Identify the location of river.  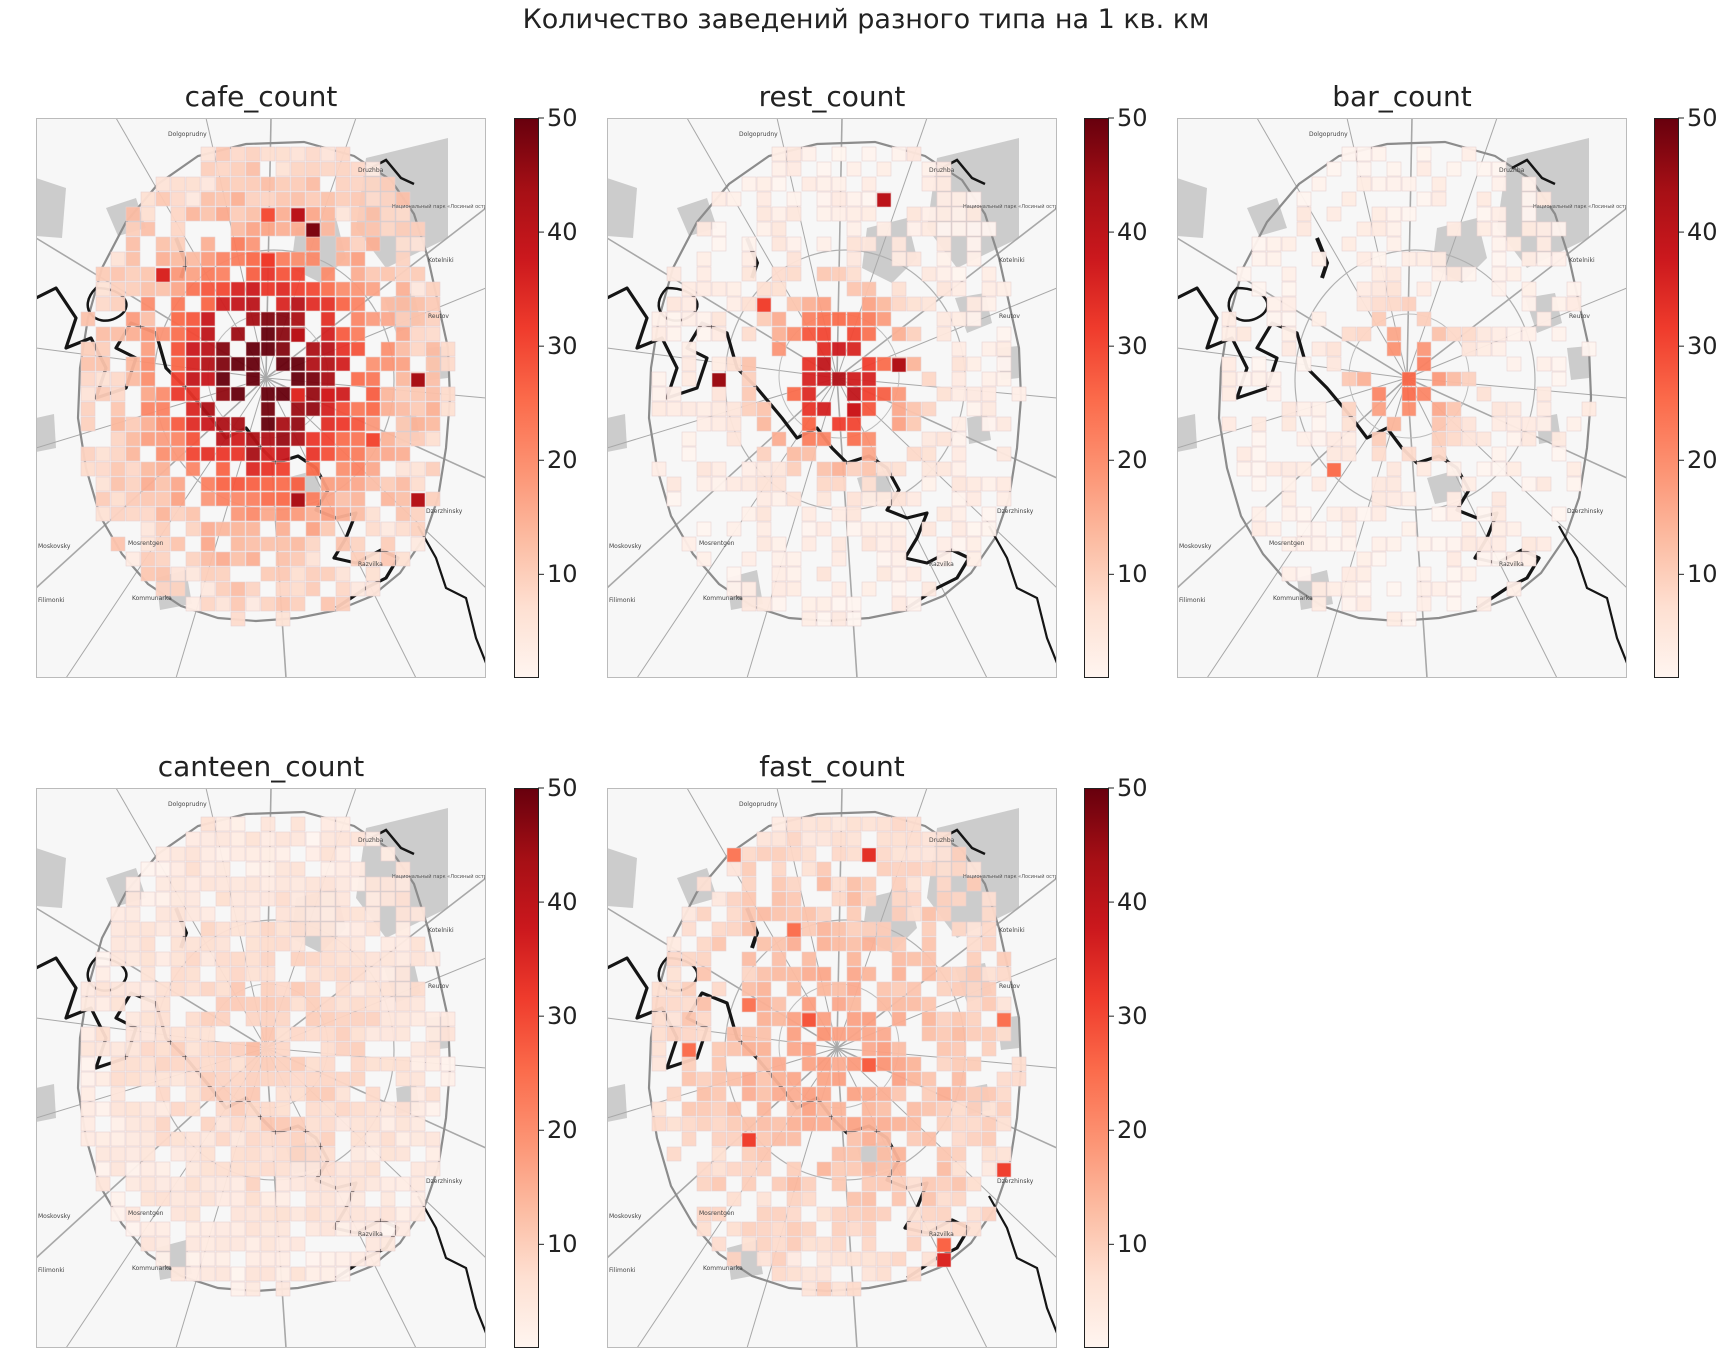
(1592, 594).